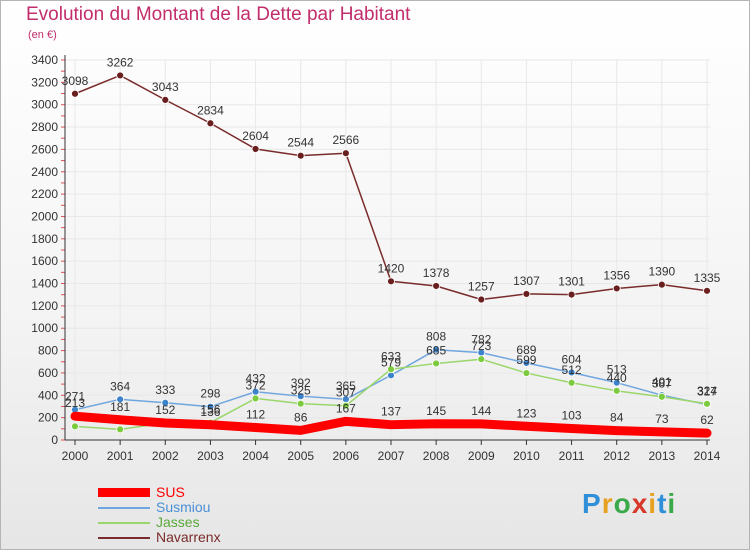 This screenshot has width=750, height=550. What do you see at coordinates (707, 278) in the screenshot?
I see `data-label-navarrenx: 1335` at bounding box center [707, 278].